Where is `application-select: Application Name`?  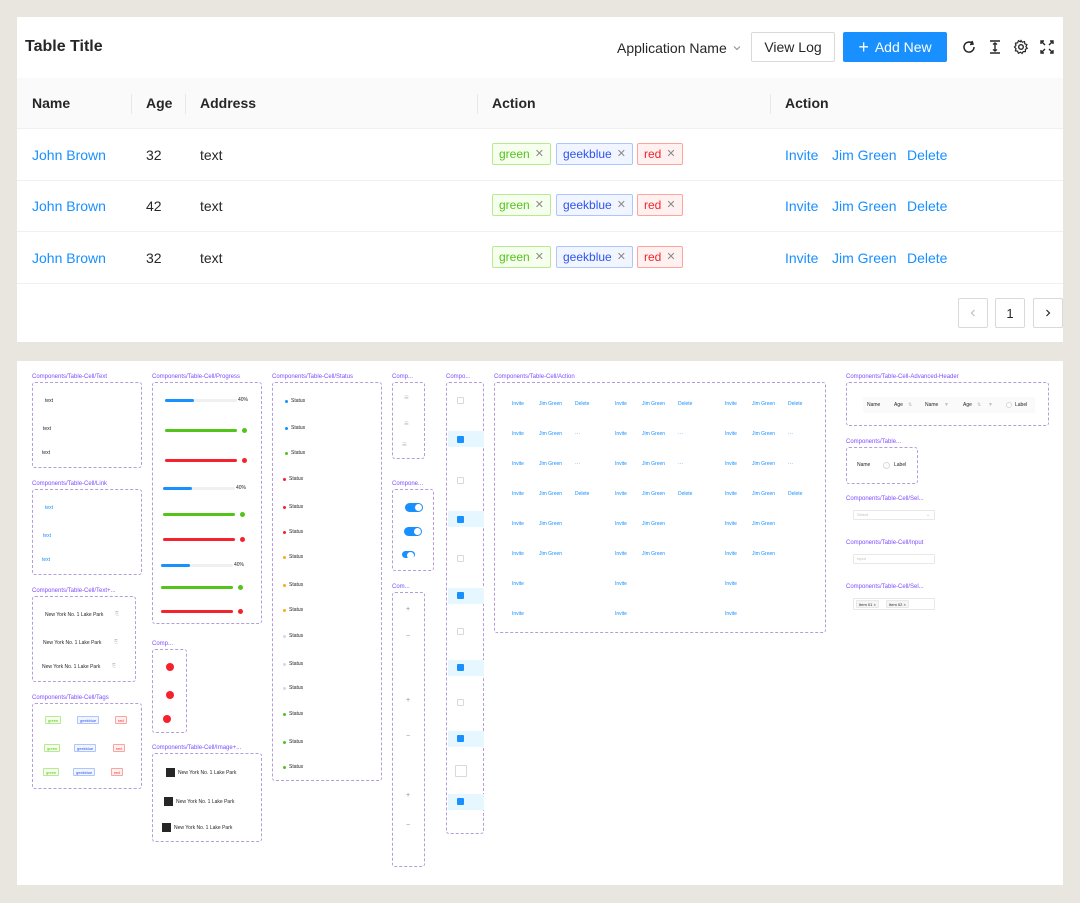 application-select: Application Name is located at coordinates (679, 48).